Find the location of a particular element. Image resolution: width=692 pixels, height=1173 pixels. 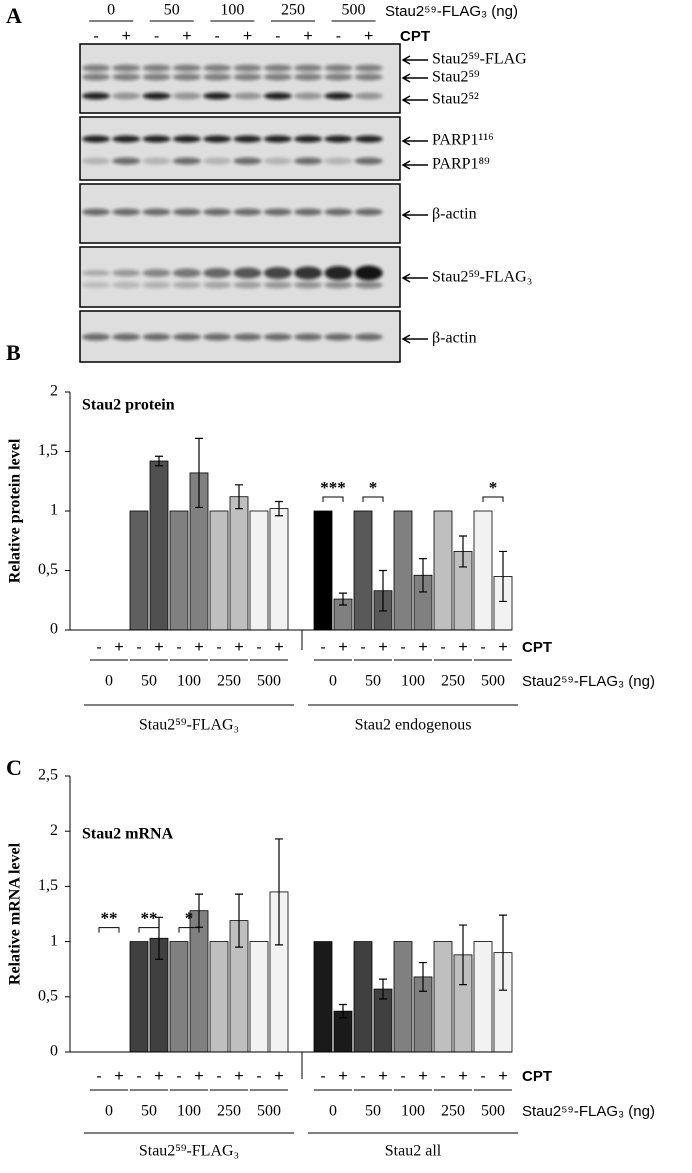

y-tick-label: 2 is located at coordinates (54, 830).